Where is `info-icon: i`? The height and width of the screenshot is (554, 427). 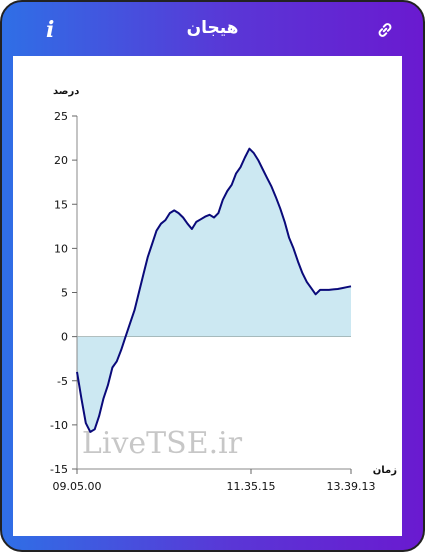 info-icon: i is located at coordinates (50, 30).